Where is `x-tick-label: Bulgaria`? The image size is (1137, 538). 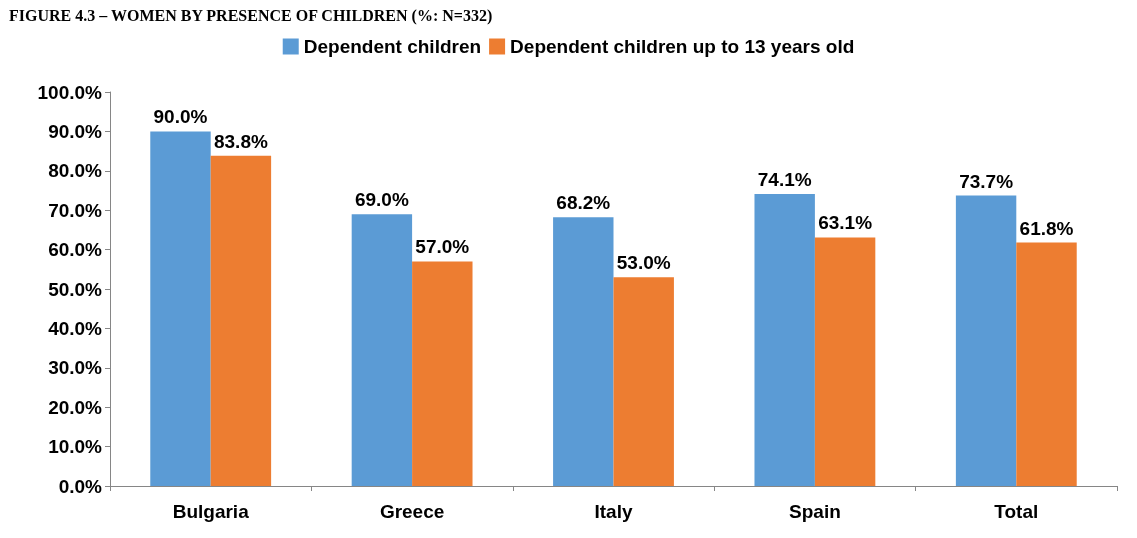 x-tick-label: Bulgaria is located at coordinates (211, 511).